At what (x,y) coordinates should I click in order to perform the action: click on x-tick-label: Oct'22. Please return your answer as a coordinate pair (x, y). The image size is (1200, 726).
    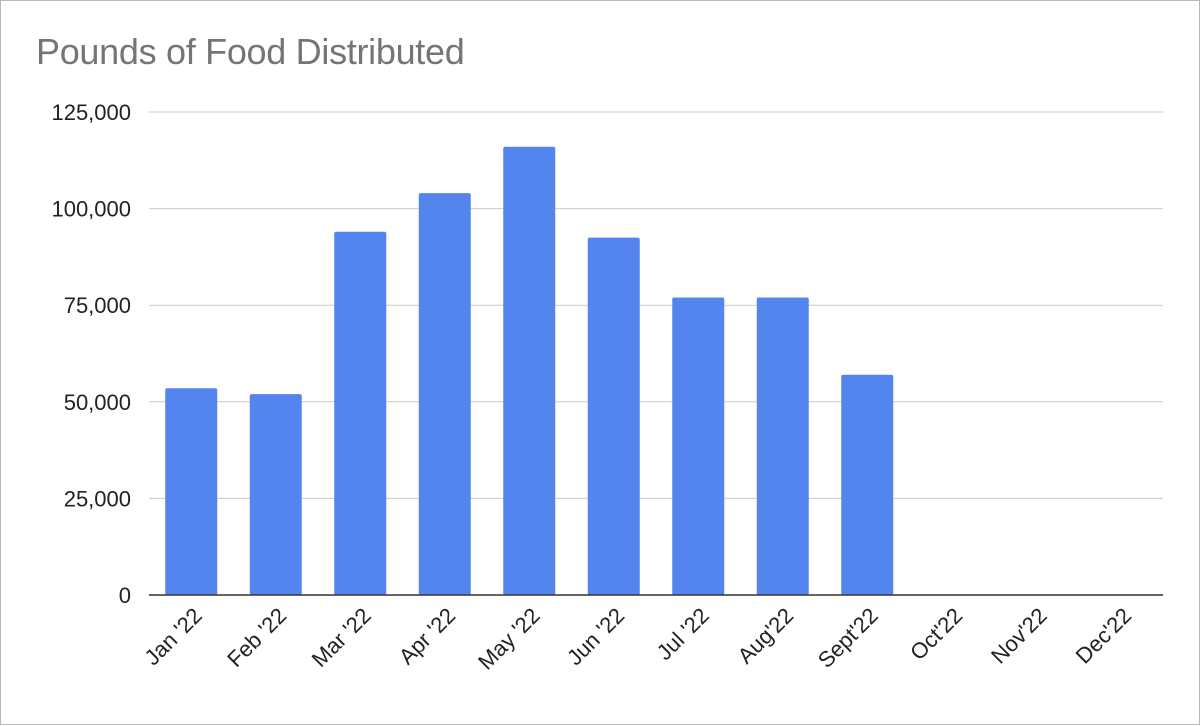
    Looking at the image, I should click on (936, 634).